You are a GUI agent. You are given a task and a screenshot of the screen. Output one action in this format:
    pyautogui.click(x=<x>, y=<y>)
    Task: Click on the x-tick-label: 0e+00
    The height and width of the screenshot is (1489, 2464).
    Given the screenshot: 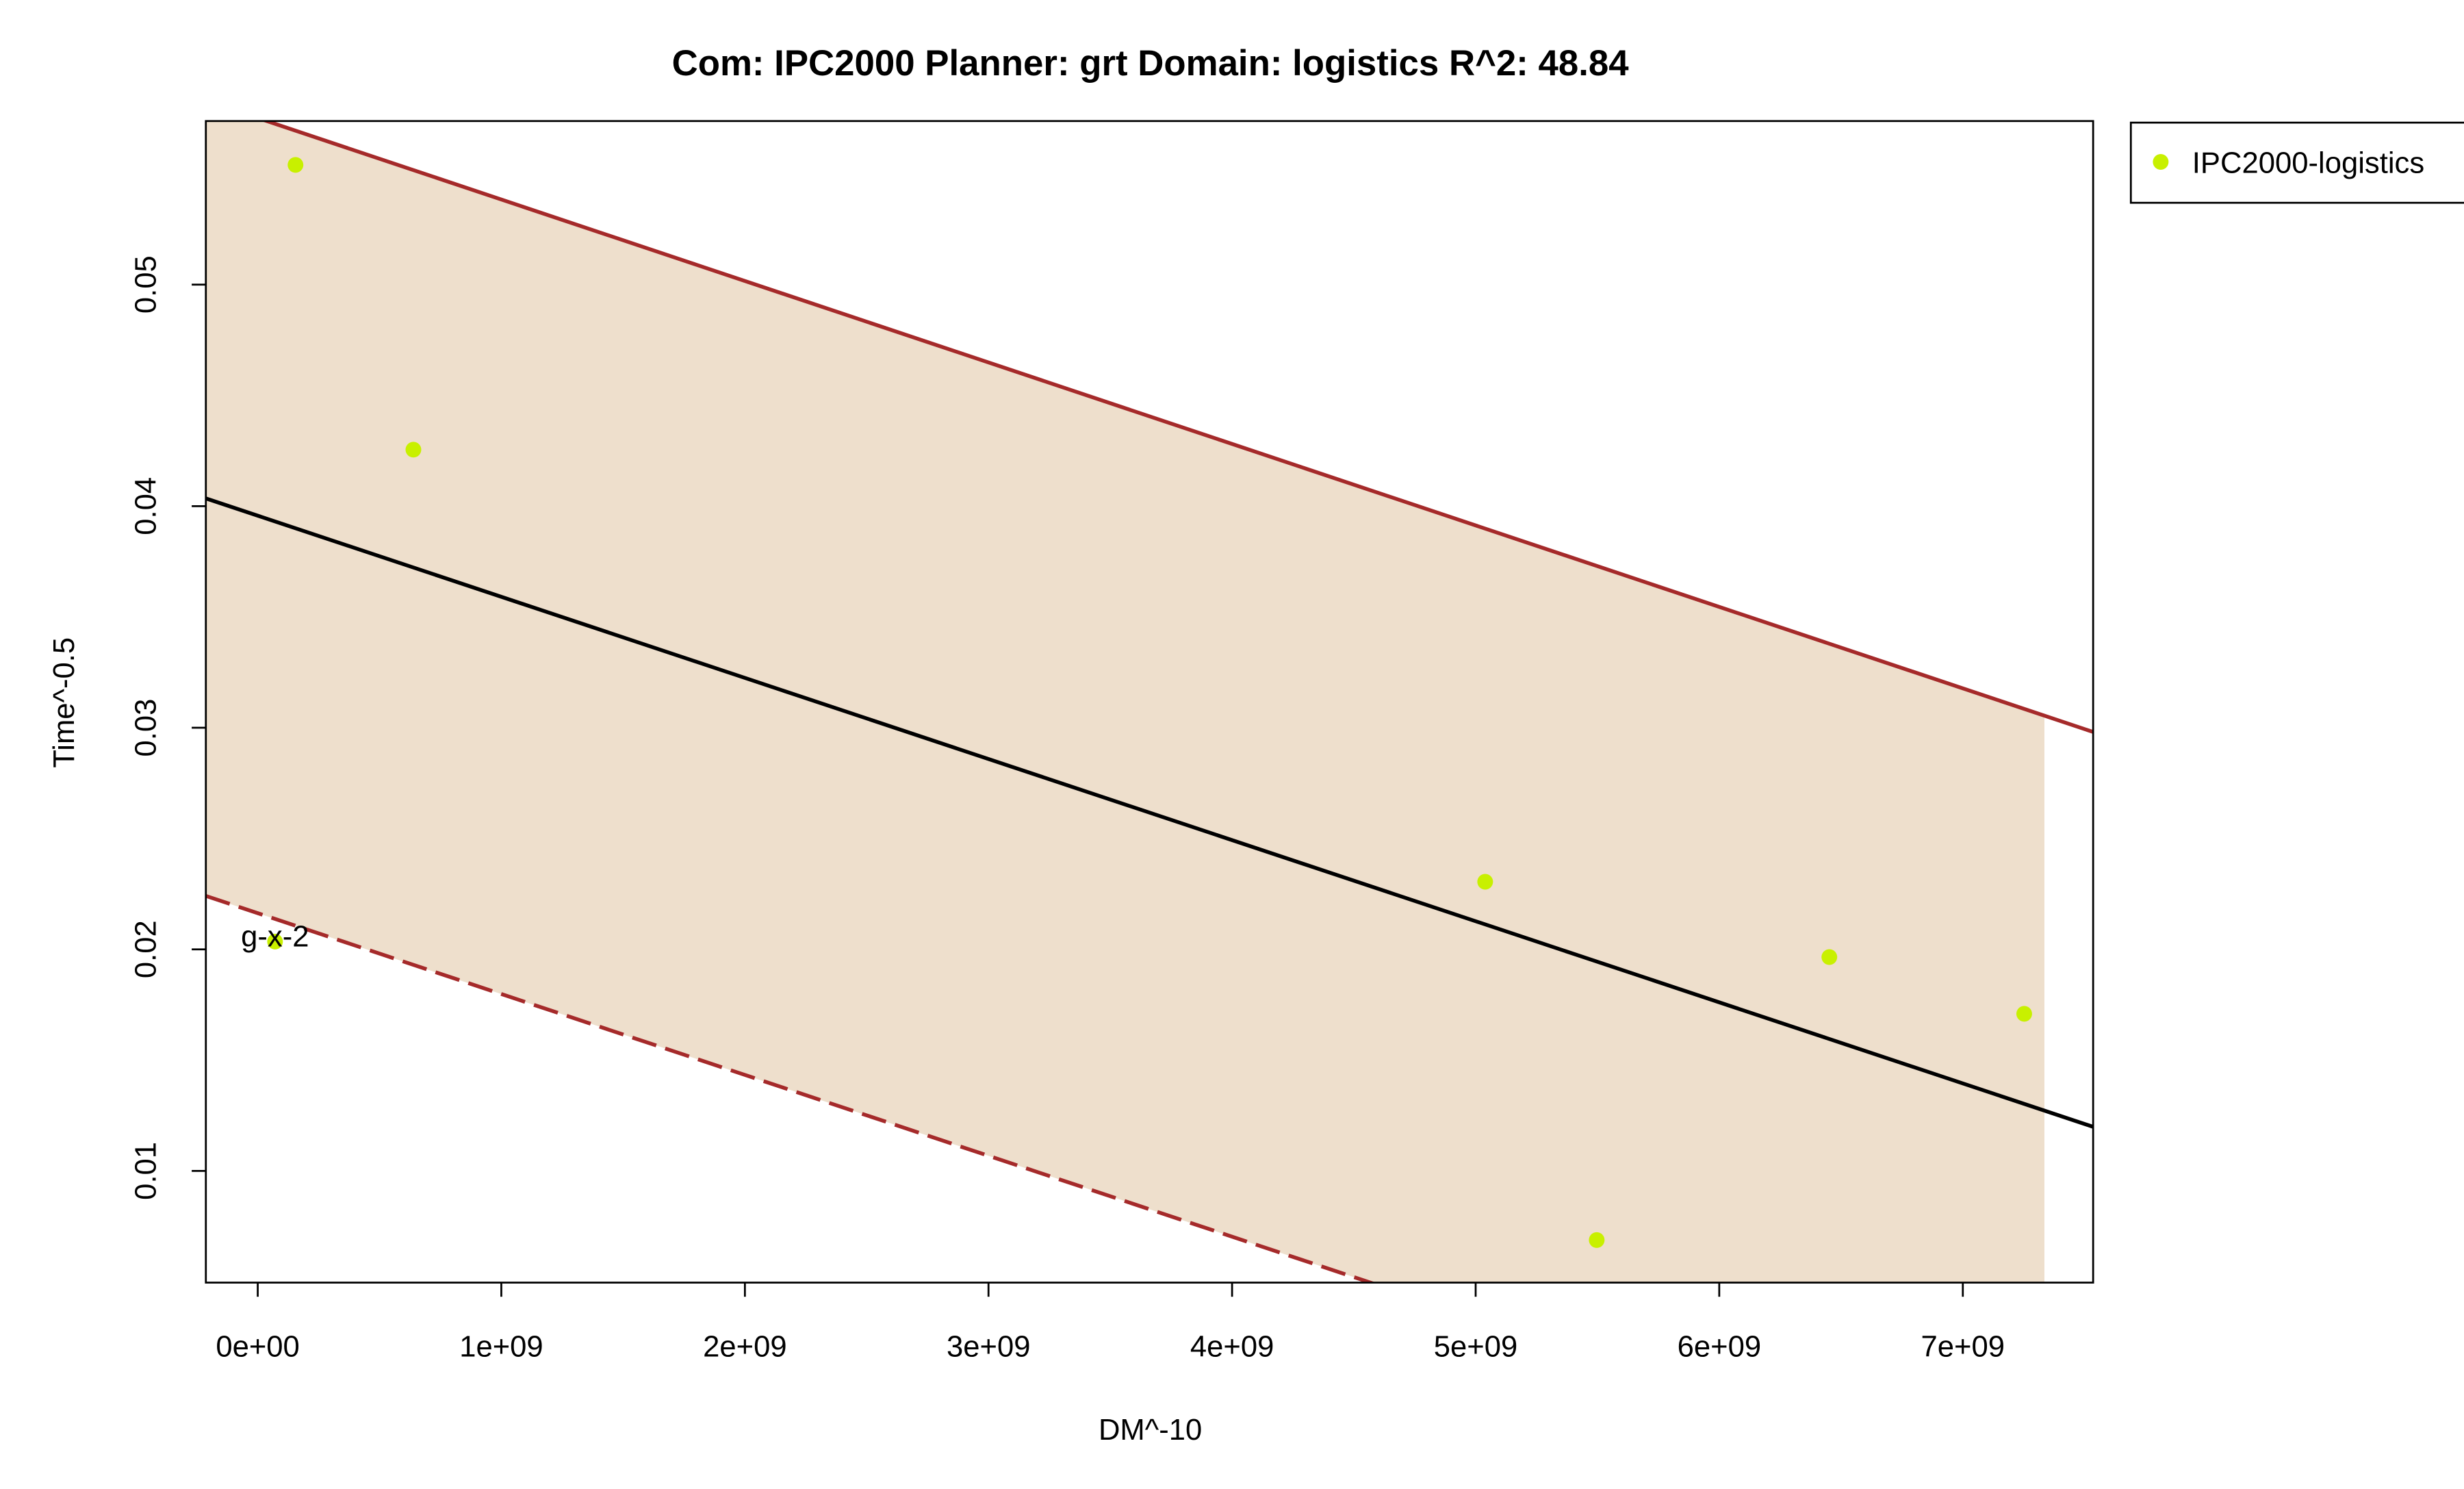 What is the action you would take?
    pyautogui.click(x=257, y=1346)
    